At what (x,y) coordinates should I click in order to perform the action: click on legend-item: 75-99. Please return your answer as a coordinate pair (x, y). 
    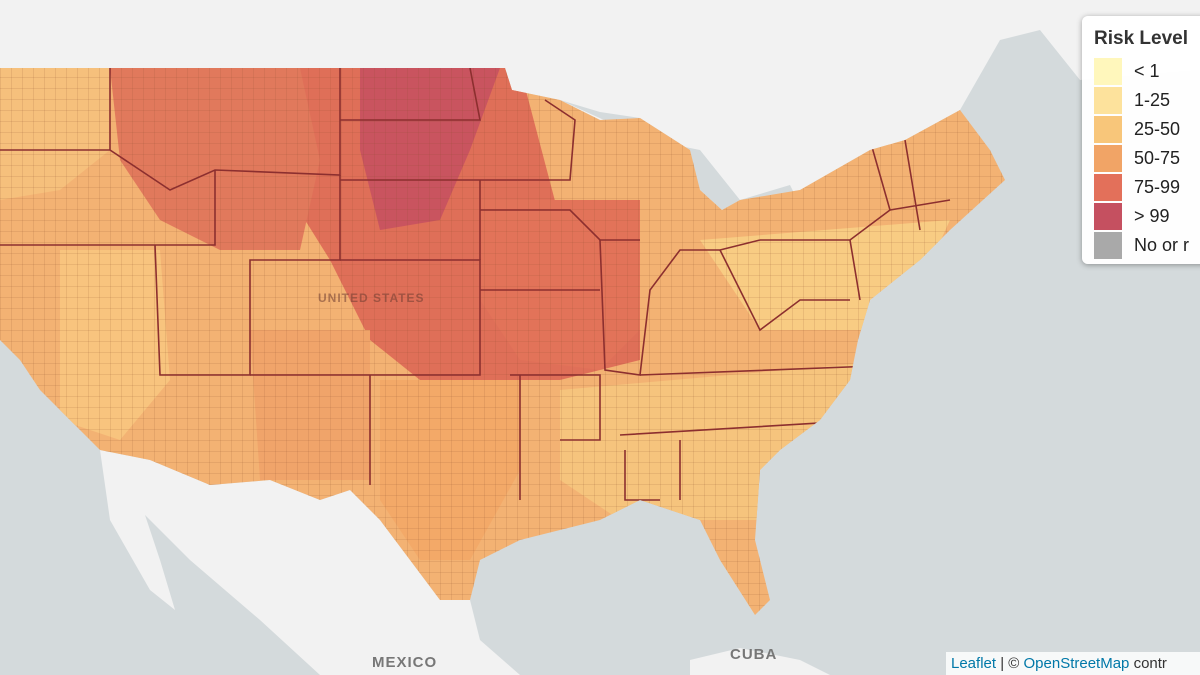
    Looking at the image, I should click on (1147, 187).